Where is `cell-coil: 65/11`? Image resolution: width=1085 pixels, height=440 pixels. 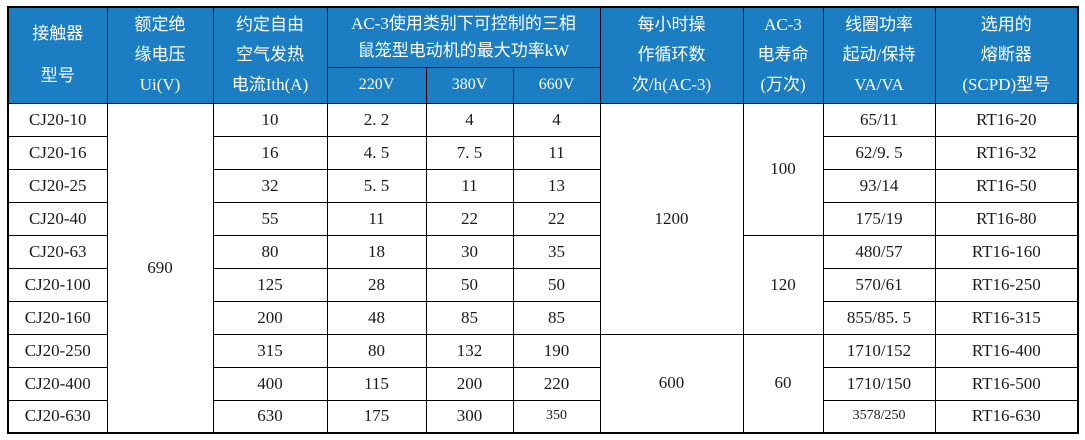 cell-coil: 65/11 is located at coordinates (879, 119).